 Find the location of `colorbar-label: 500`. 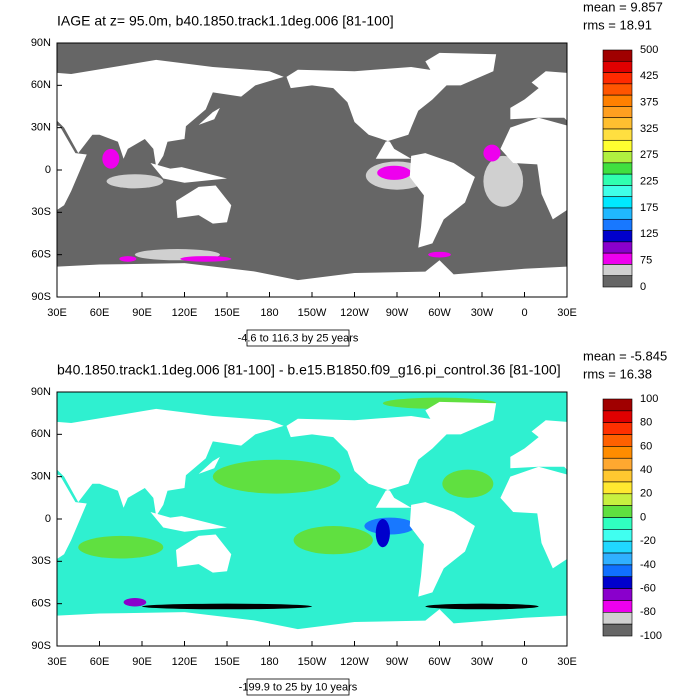

colorbar-label: 500 is located at coordinates (649, 50).